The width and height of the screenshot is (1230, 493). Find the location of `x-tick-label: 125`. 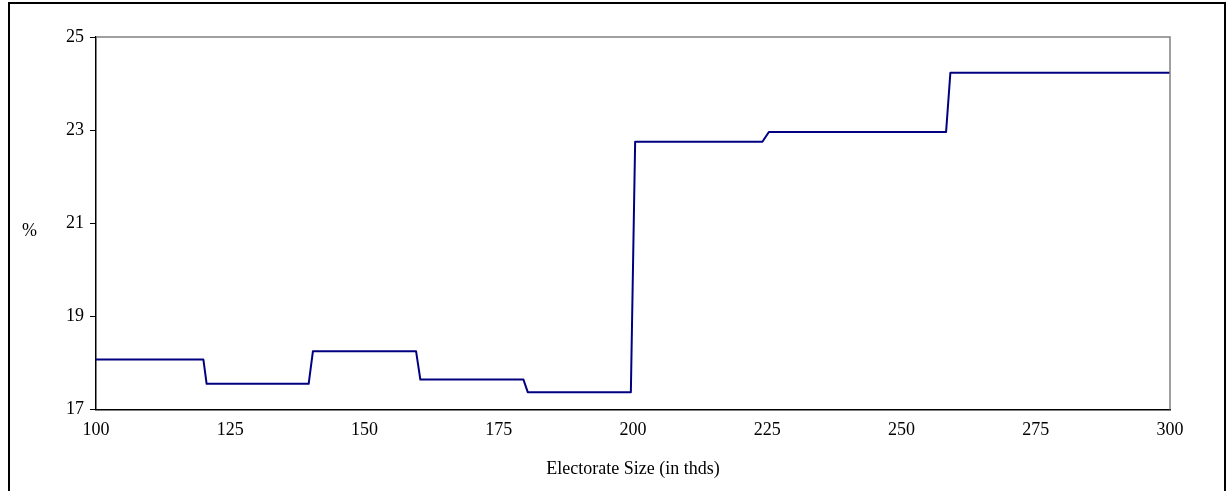

x-tick-label: 125 is located at coordinates (230, 428).